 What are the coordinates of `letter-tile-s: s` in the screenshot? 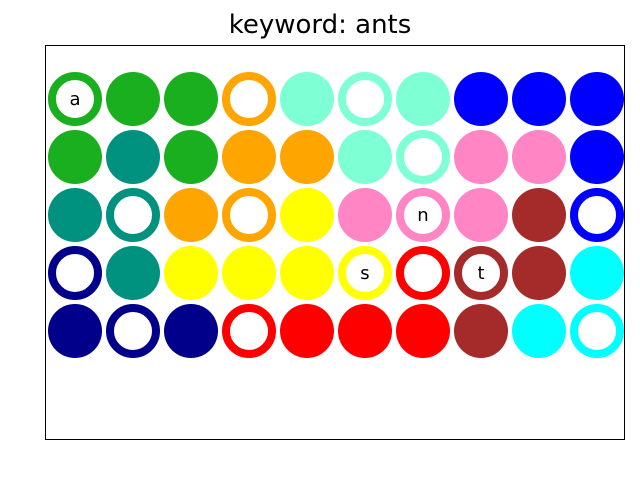 It's located at (365, 273).